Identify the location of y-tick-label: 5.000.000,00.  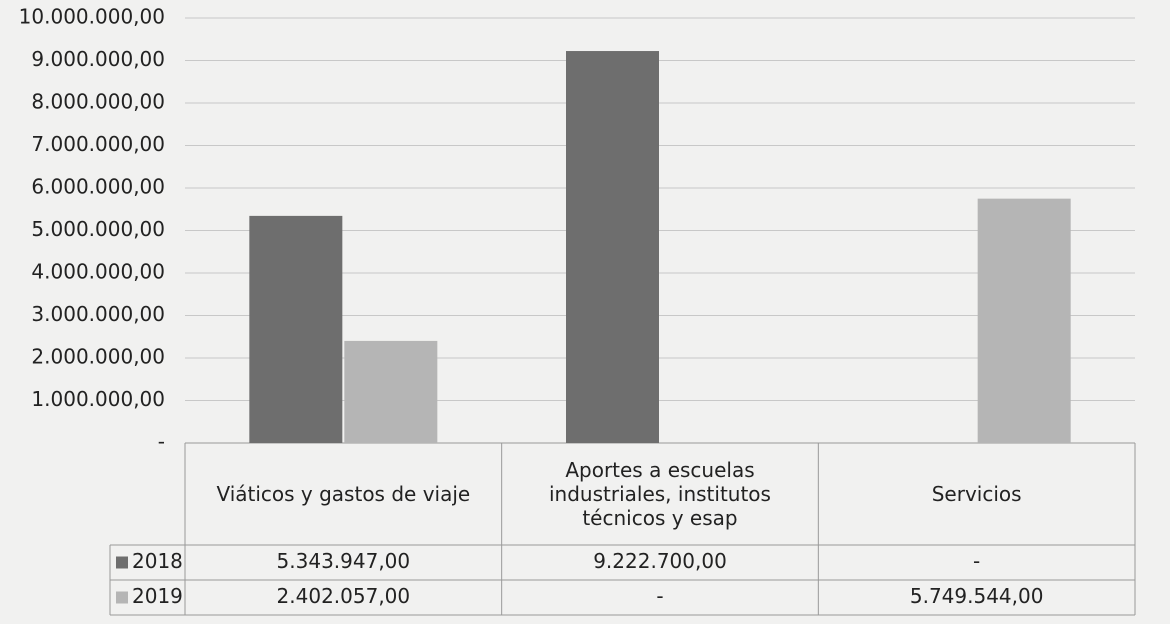
(98, 229).